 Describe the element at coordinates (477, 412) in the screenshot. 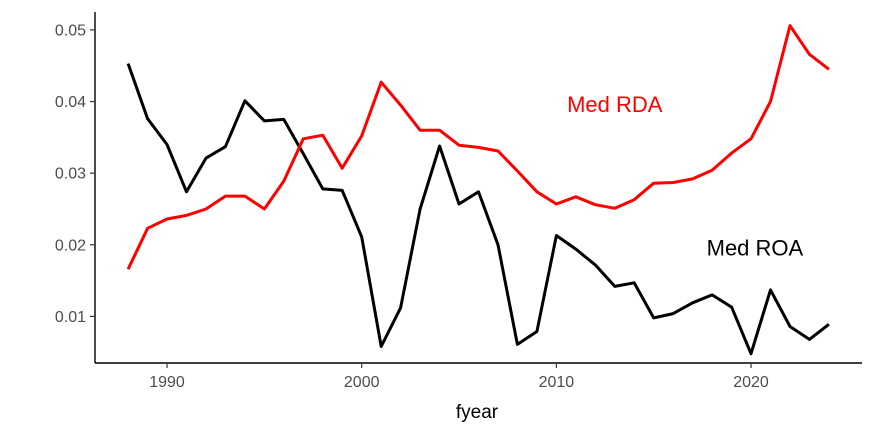

I see `x-axis-title: fyear` at that location.